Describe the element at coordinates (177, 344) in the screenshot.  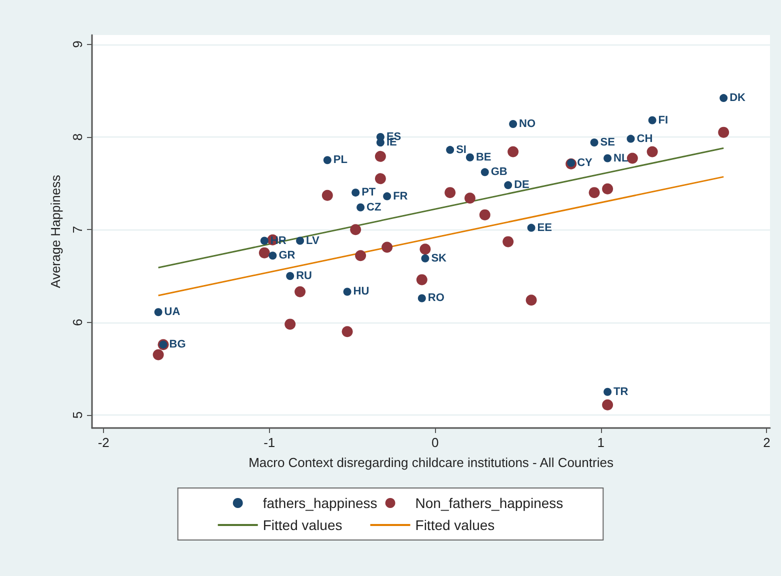
I see `data-label: BG` at that location.